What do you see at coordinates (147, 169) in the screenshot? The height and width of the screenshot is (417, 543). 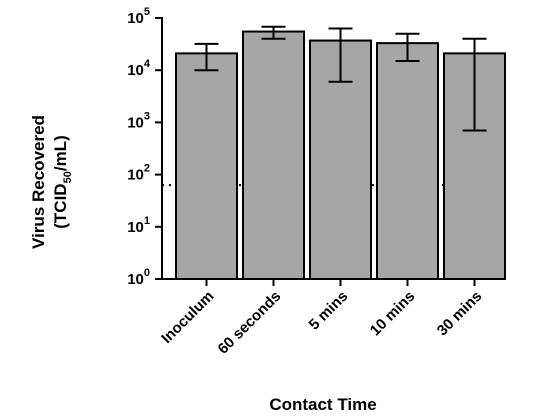 I see `y-tick-exponent: 2` at bounding box center [147, 169].